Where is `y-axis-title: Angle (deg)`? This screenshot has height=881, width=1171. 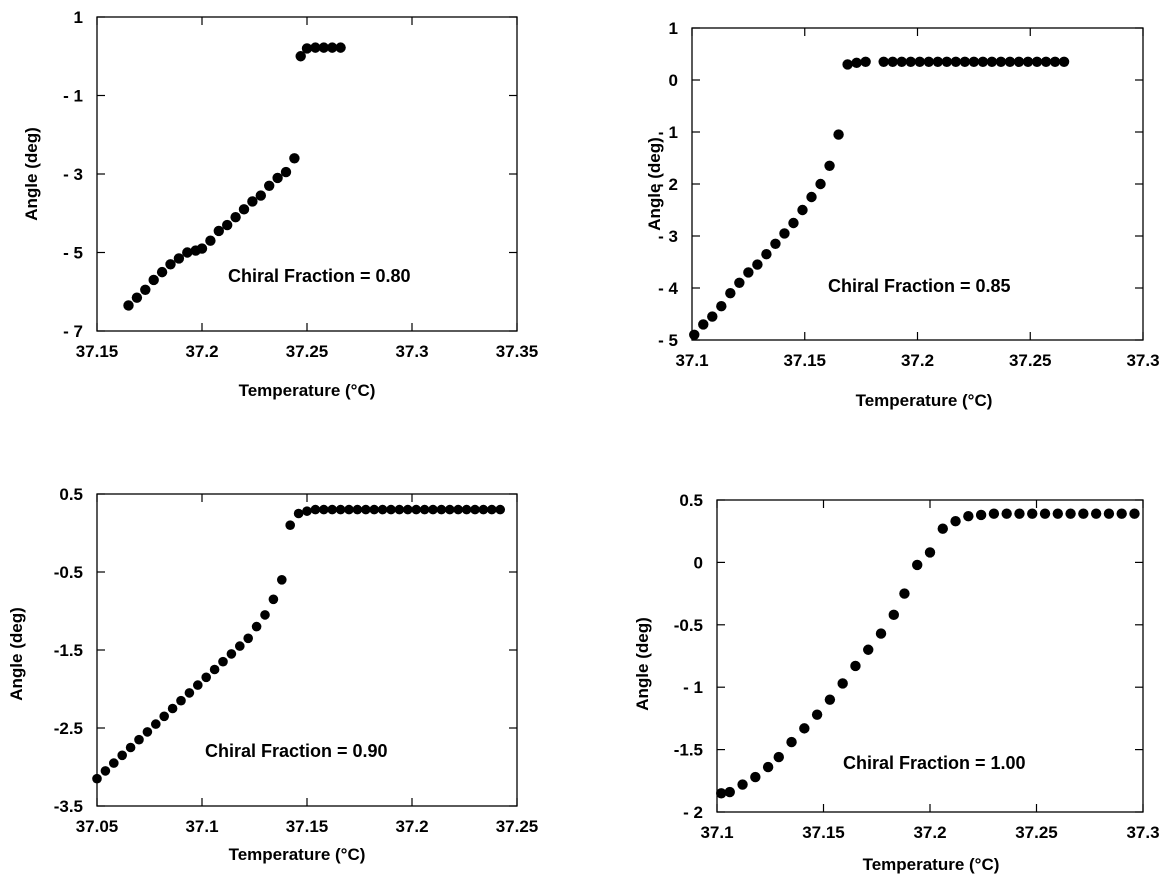
y-axis-title: Angle (deg) is located at coordinates (31, 174).